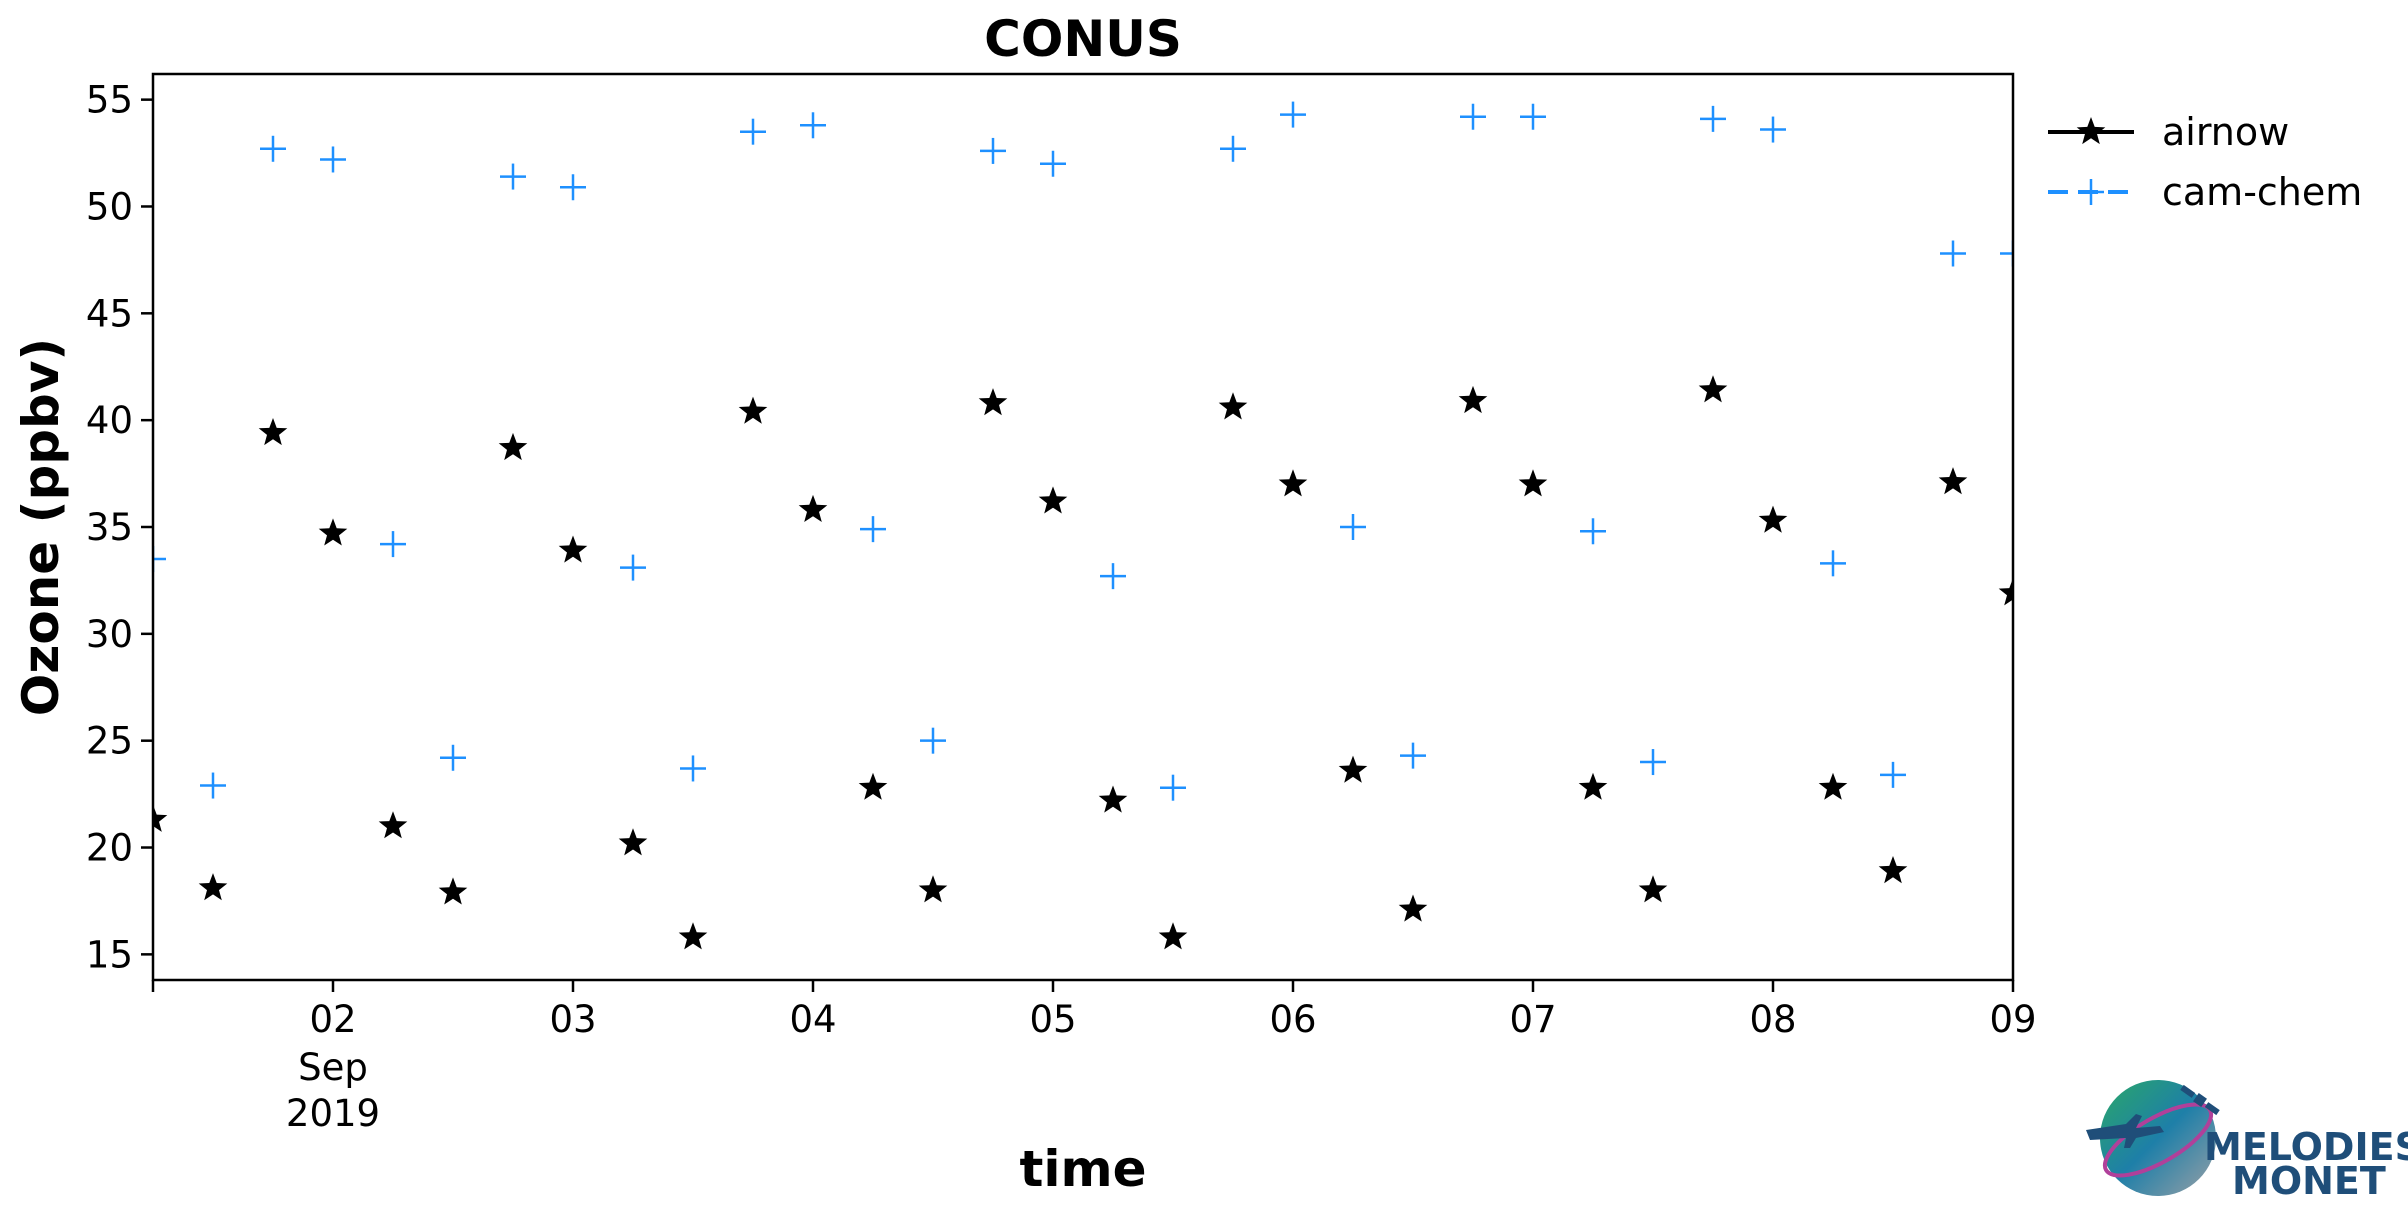 This screenshot has height=1215, width=2408. What do you see at coordinates (109, 954) in the screenshot?
I see `y-tick-label: 15` at bounding box center [109, 954].